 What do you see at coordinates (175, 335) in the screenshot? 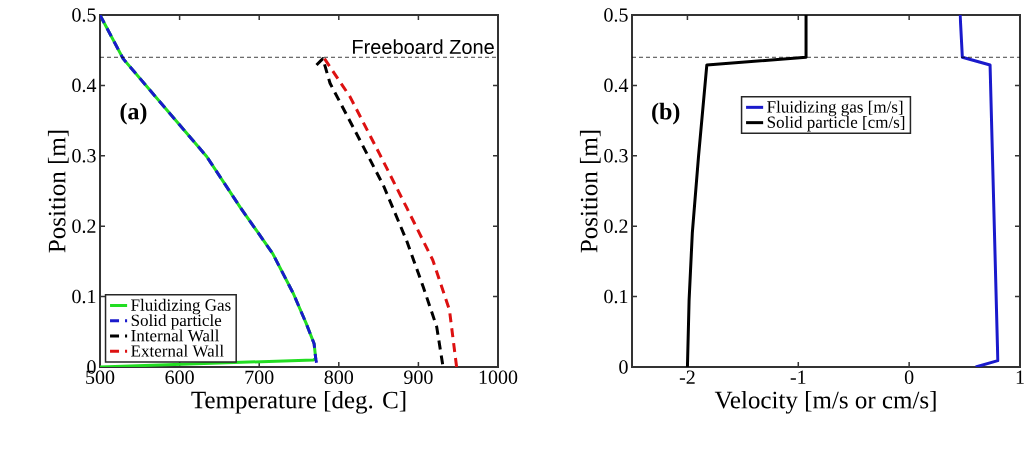
I see `legend-label: Internal Wall` at bounding box center [175, 335].